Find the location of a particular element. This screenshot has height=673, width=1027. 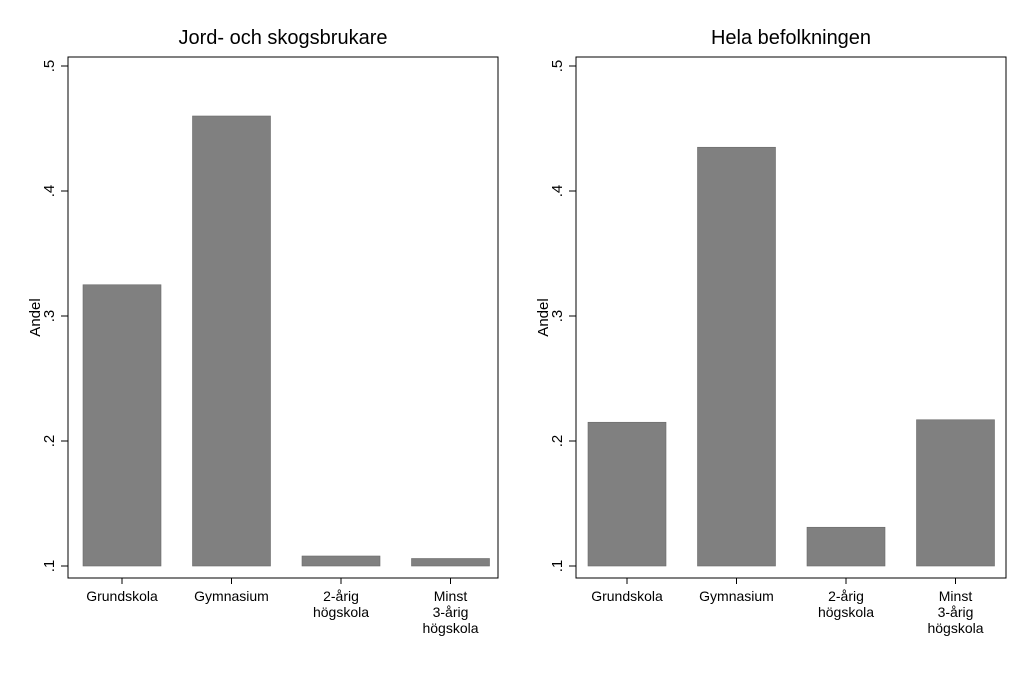

chart-title: Jord- och skogsbrukare is located at coordinates (283, 38).